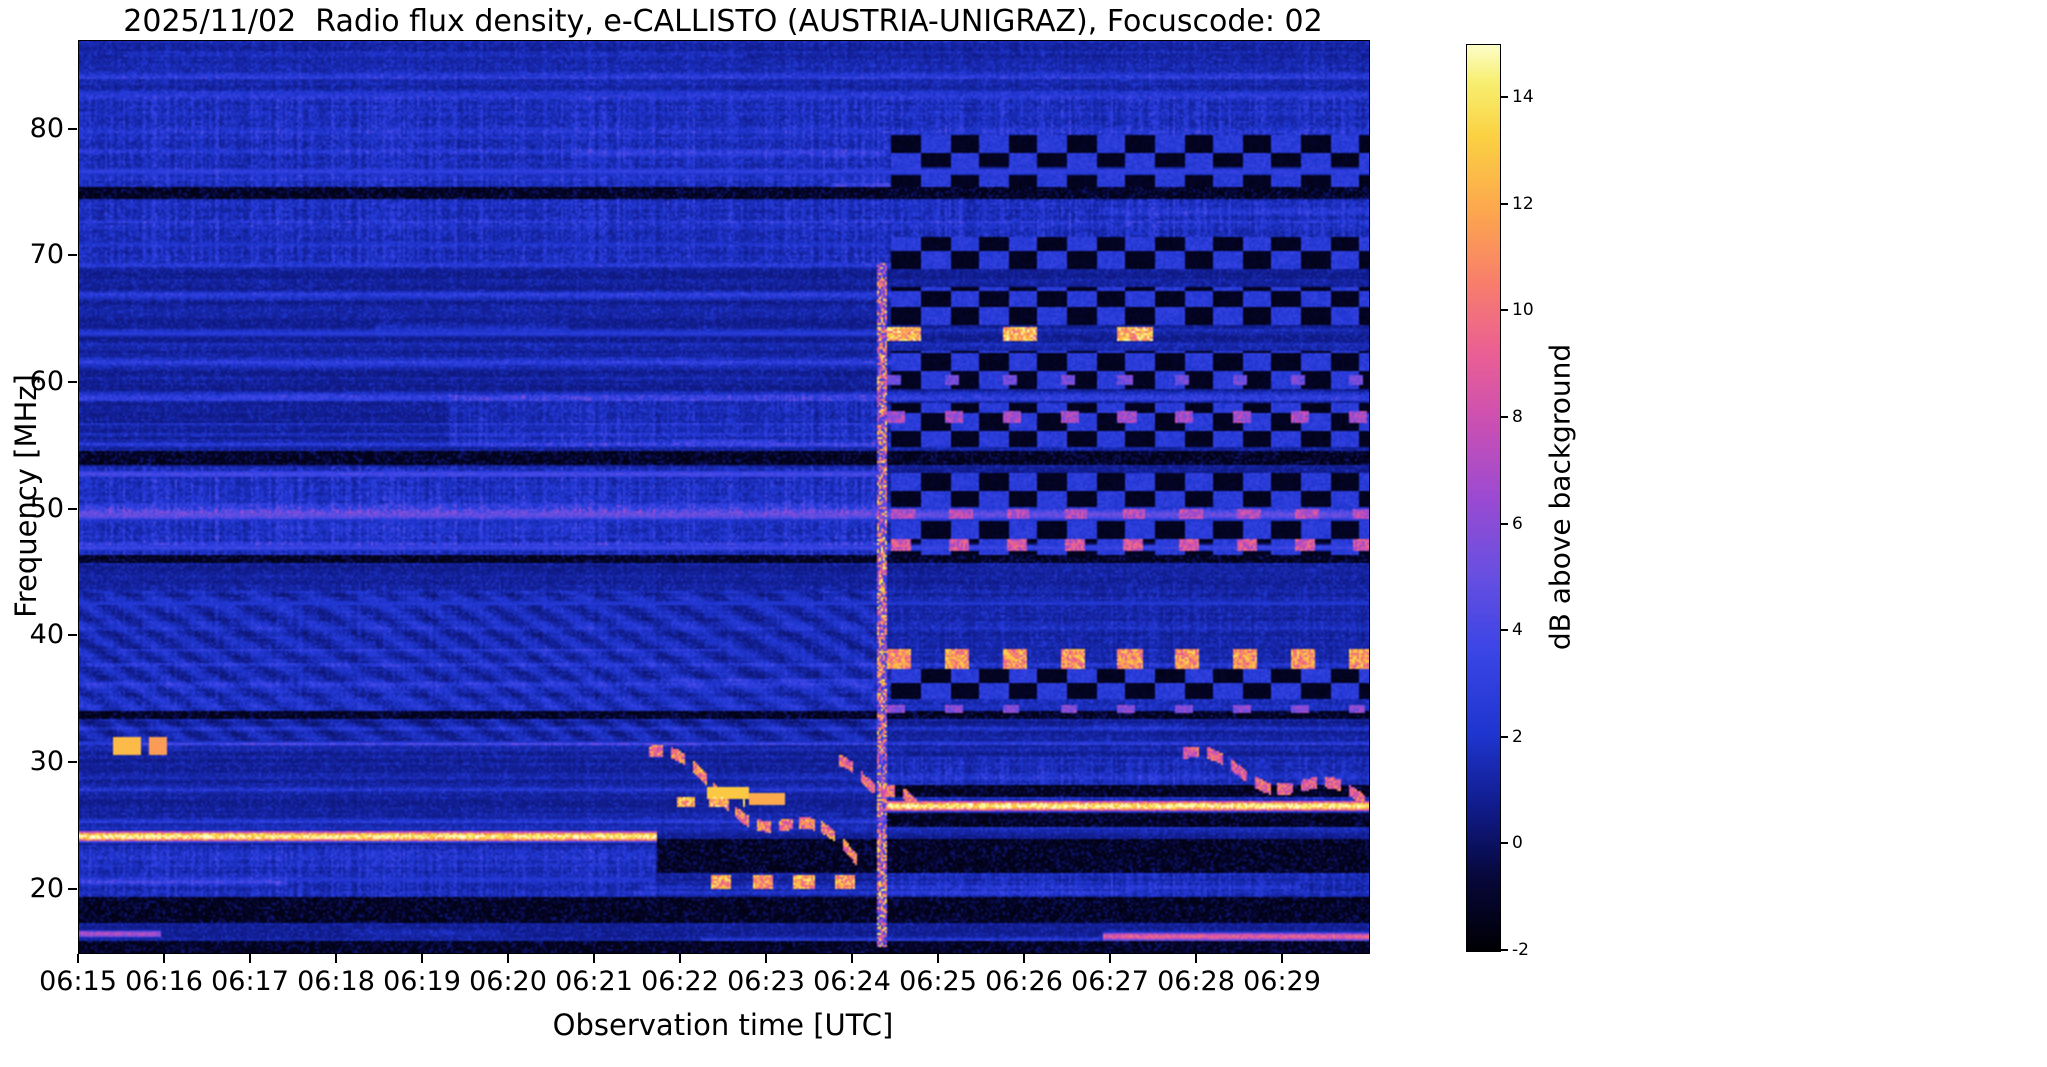 Image resolution: width=2047 pixels, height=1067 pixels. I want to click on y-tick-label: 20, so click(46, 888).